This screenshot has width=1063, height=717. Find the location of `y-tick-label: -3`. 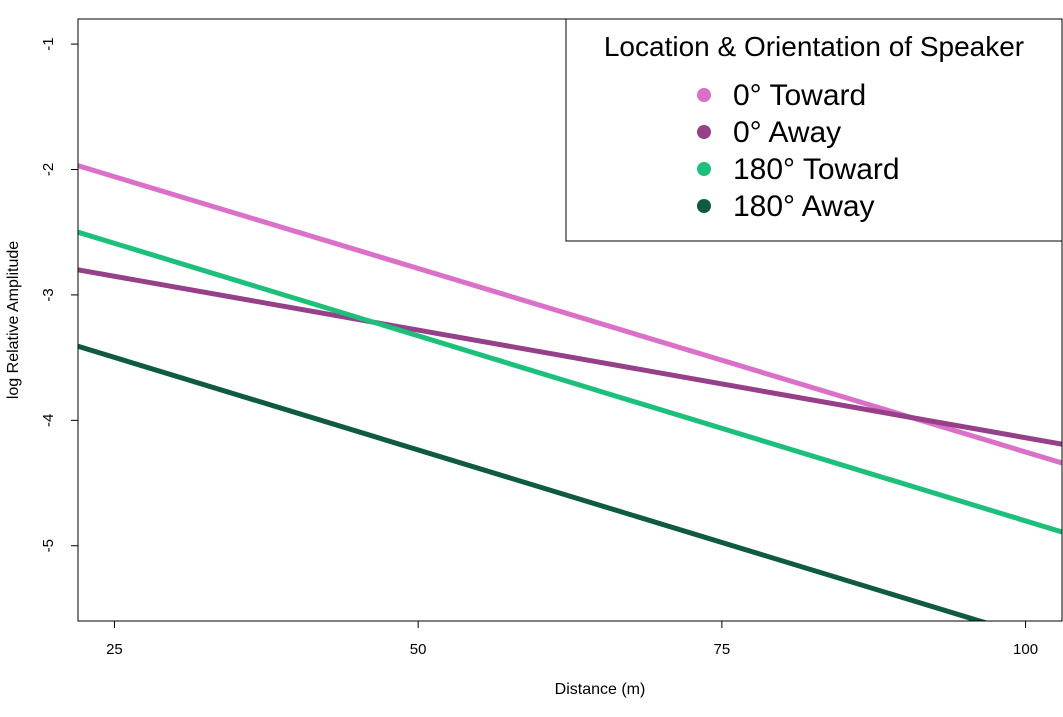

y-tick-label: -3 is located at coordinates (48, 294).